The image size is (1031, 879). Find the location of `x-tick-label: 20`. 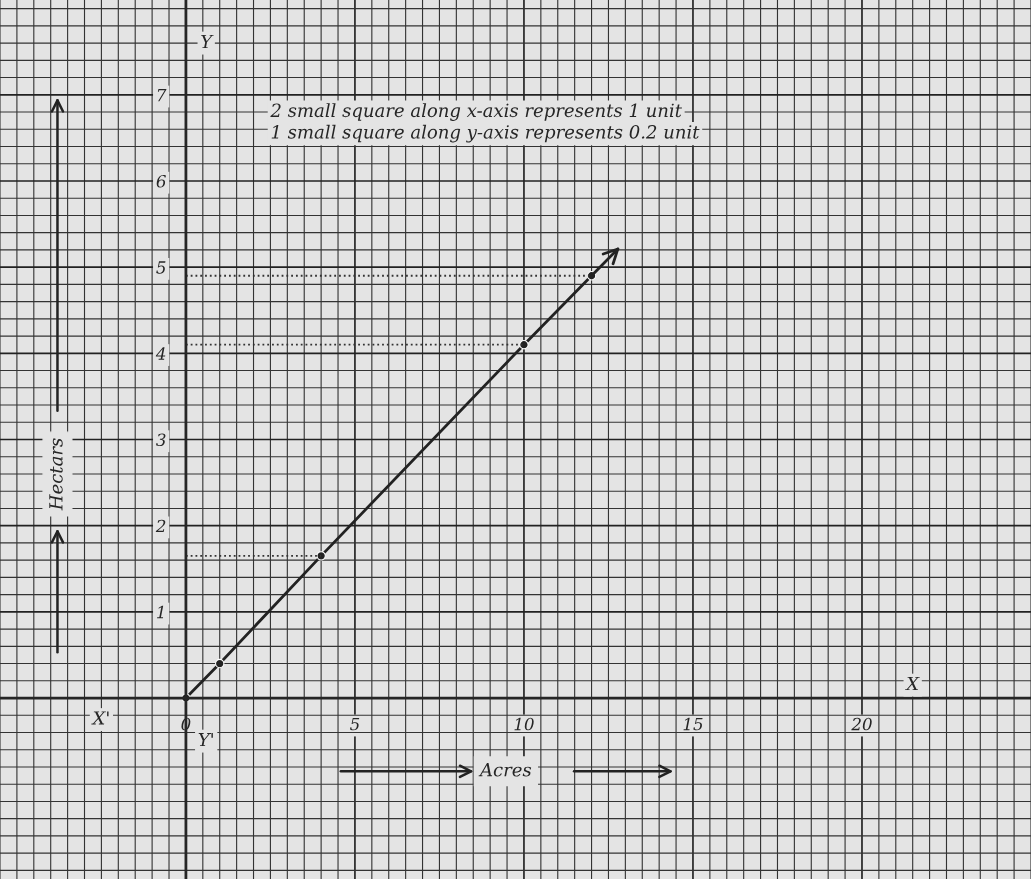

x-tick-label: 20 is located at coordinates (861, 724).